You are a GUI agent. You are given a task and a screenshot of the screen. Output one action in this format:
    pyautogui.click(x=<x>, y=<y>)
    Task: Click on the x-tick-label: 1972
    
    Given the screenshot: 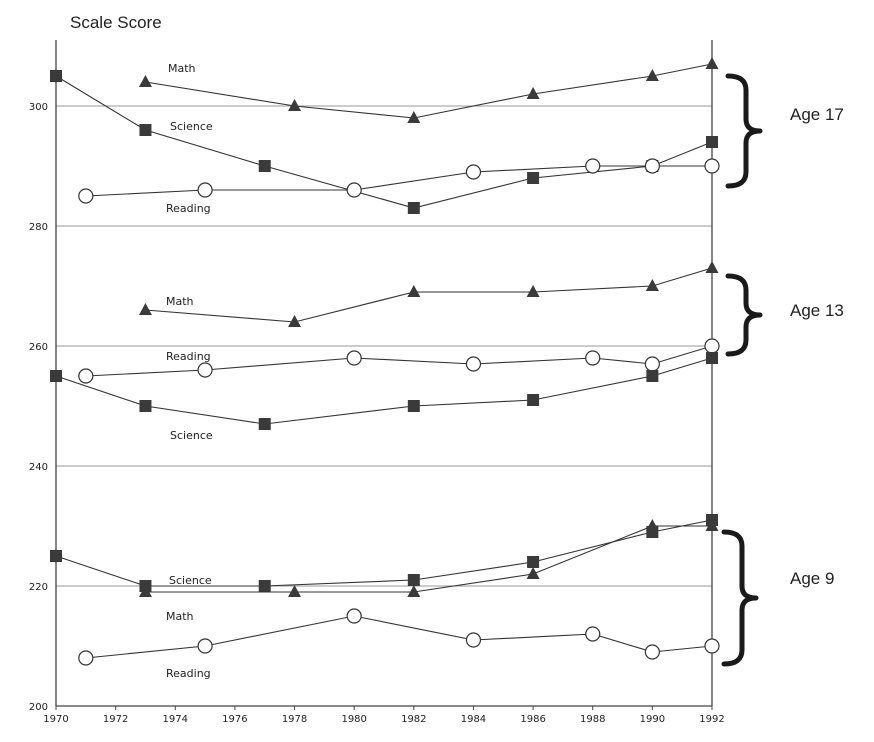 What is the action you would take?
    pyautogui.click(x=115, y=719)
    